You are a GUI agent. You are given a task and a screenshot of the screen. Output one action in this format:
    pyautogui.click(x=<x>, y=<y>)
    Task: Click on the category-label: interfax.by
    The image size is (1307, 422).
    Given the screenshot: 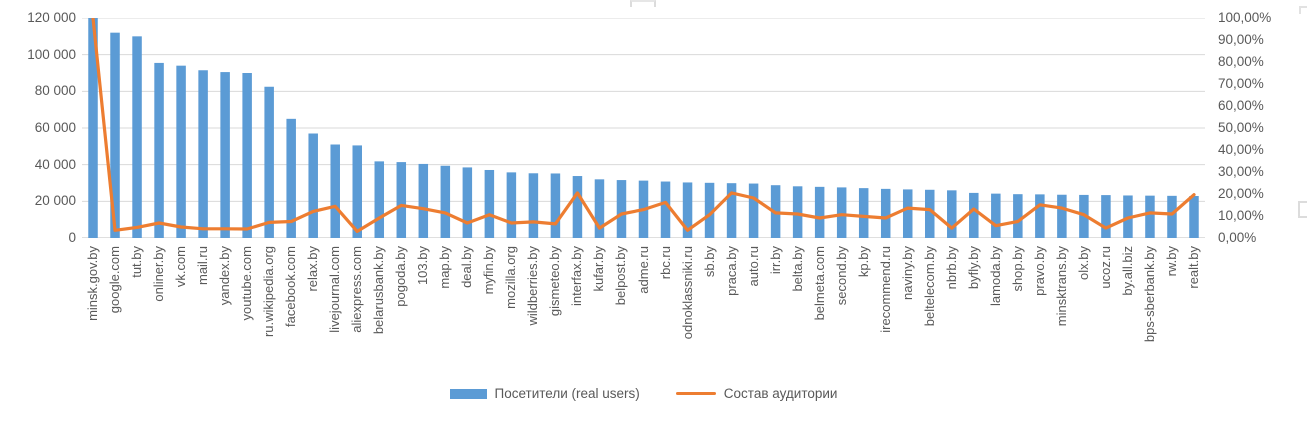 What is the action you would take?
    pyautogui.click(x=577, y=276)
    